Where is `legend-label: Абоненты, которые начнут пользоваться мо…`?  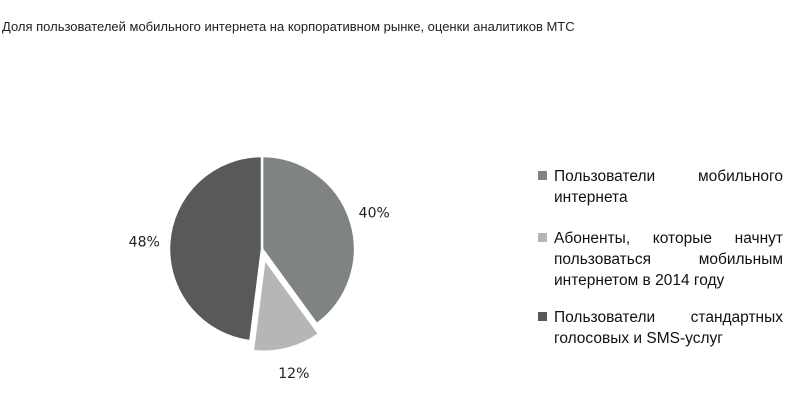 legend-label: Абоненты, которые начнут пользоваться мо… is located at coordinates (668, 259).